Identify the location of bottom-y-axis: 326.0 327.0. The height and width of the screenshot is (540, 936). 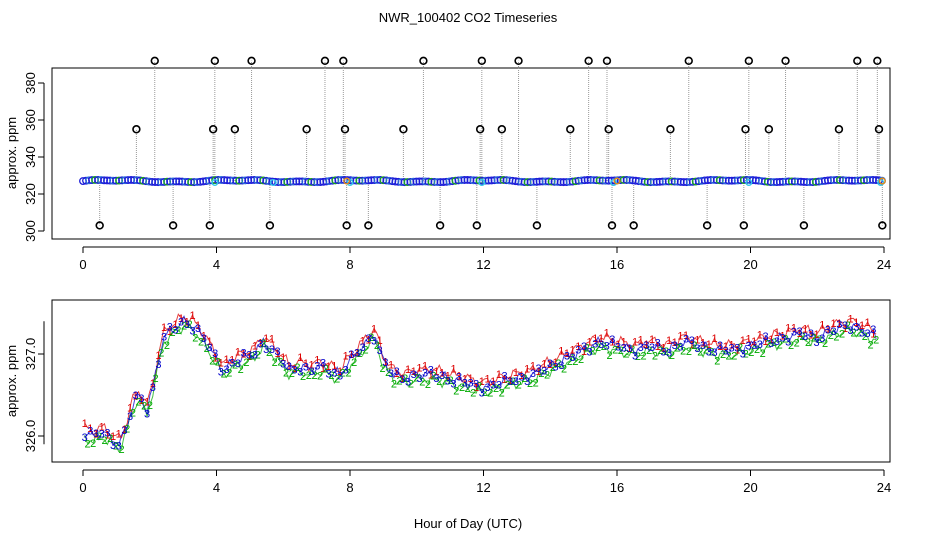
(34, 386).